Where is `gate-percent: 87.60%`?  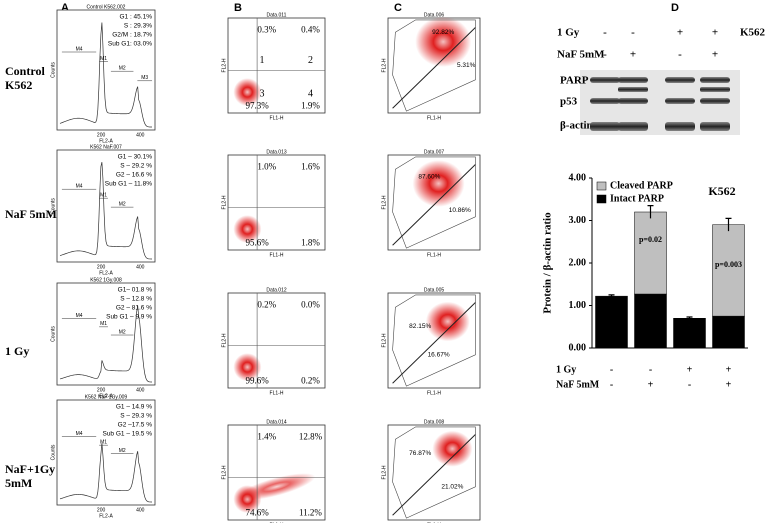
gate-percent: 87.60% is located at coordinates (429, 177).